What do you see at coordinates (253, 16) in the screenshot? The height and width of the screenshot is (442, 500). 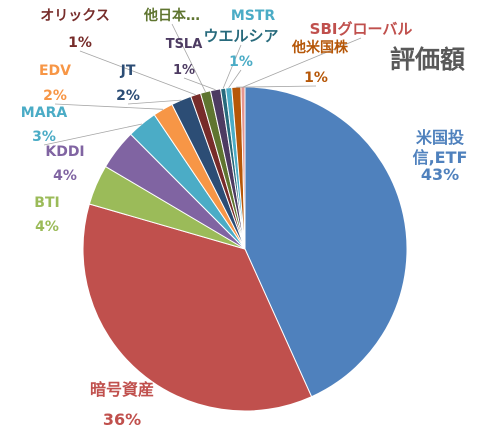 I see `slice-name-label-11: MSTR` at bounding box center [253, 16].